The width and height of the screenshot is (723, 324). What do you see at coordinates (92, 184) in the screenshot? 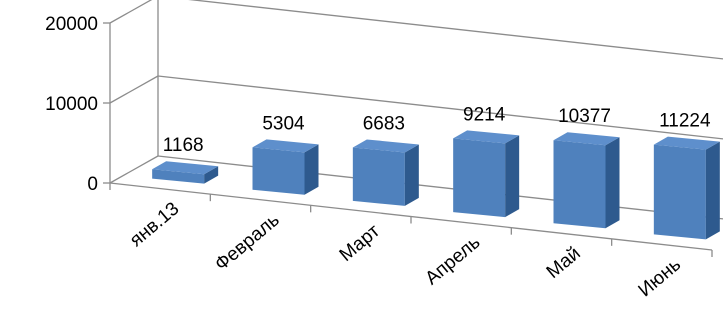
I see `y-tick-label: 0` at bounding box center [92, 184].